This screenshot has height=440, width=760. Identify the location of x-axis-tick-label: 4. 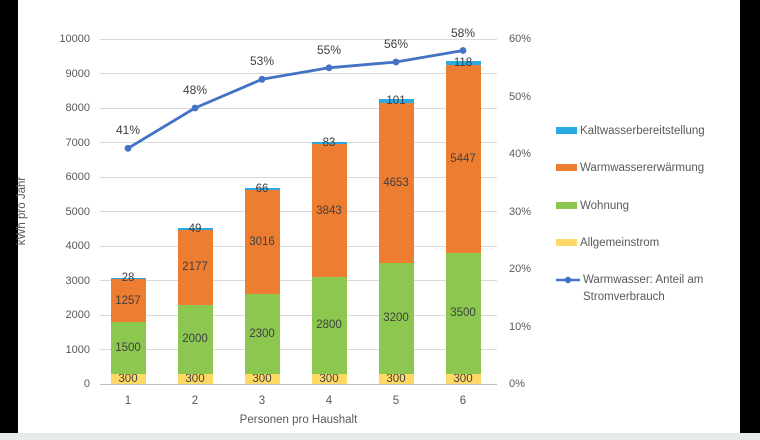
(329, 401).